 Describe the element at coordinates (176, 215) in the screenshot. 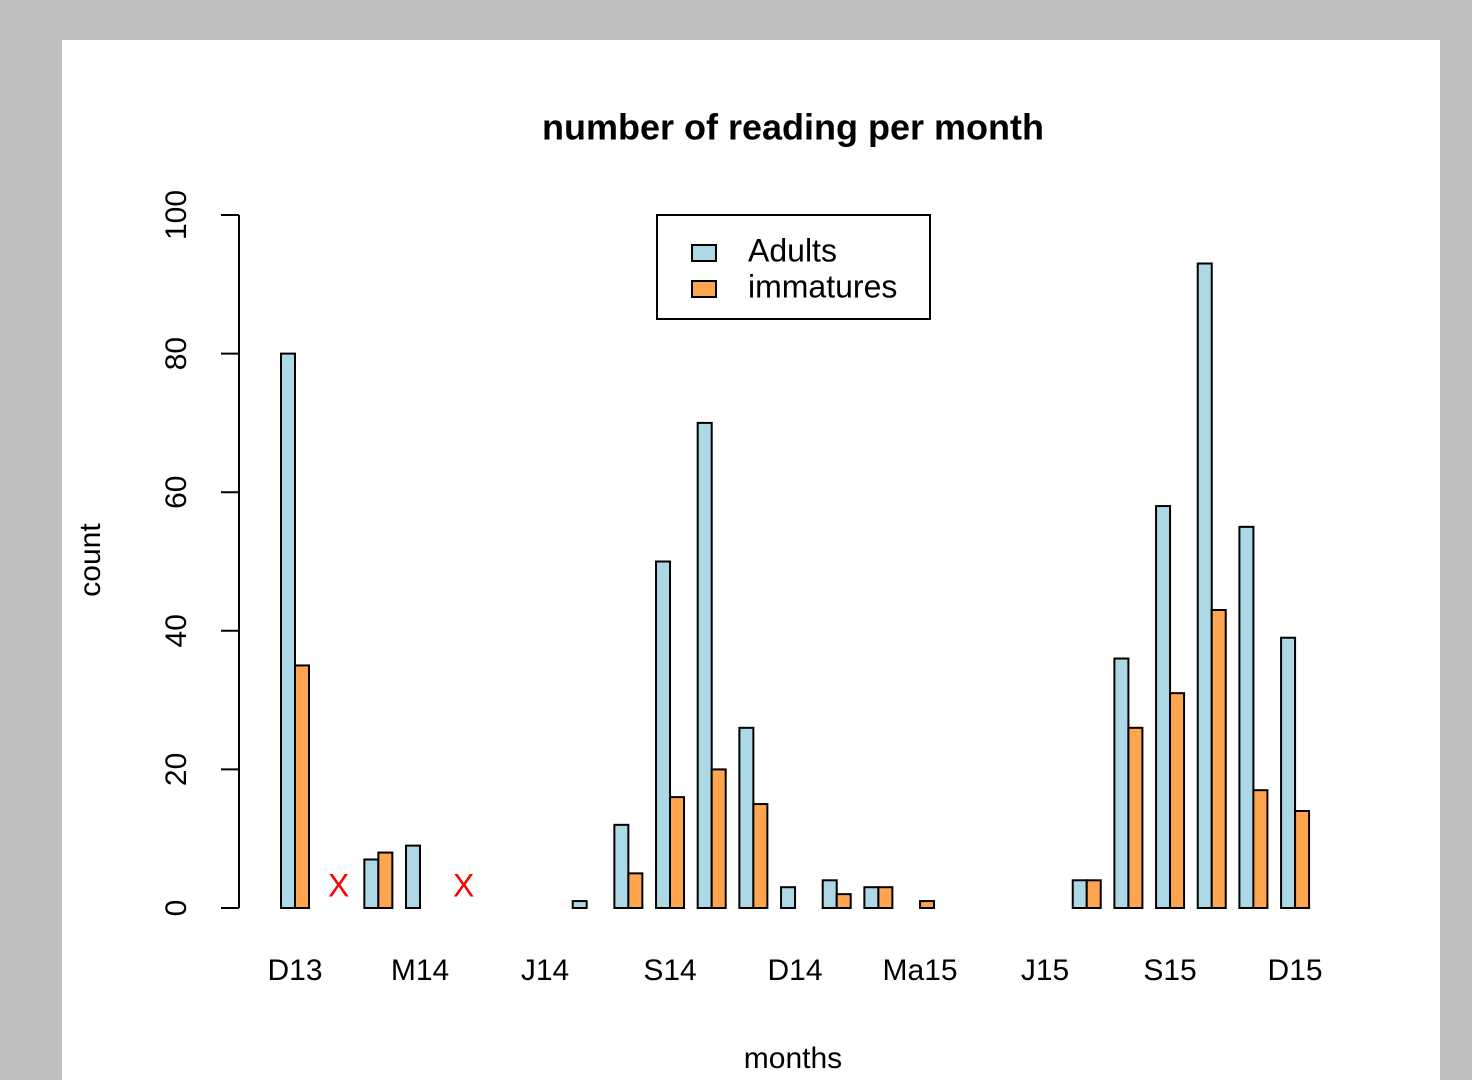

I see `y-tick-label: 100` at that location.